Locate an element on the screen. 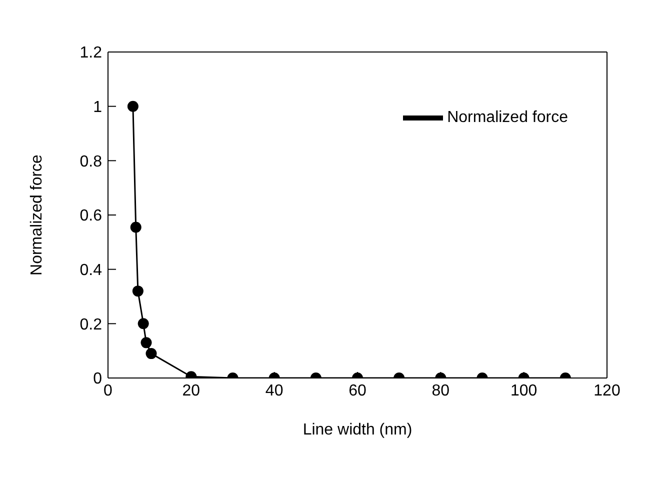  y-tick-label: 0.8 is located at coordinates (91, 161).